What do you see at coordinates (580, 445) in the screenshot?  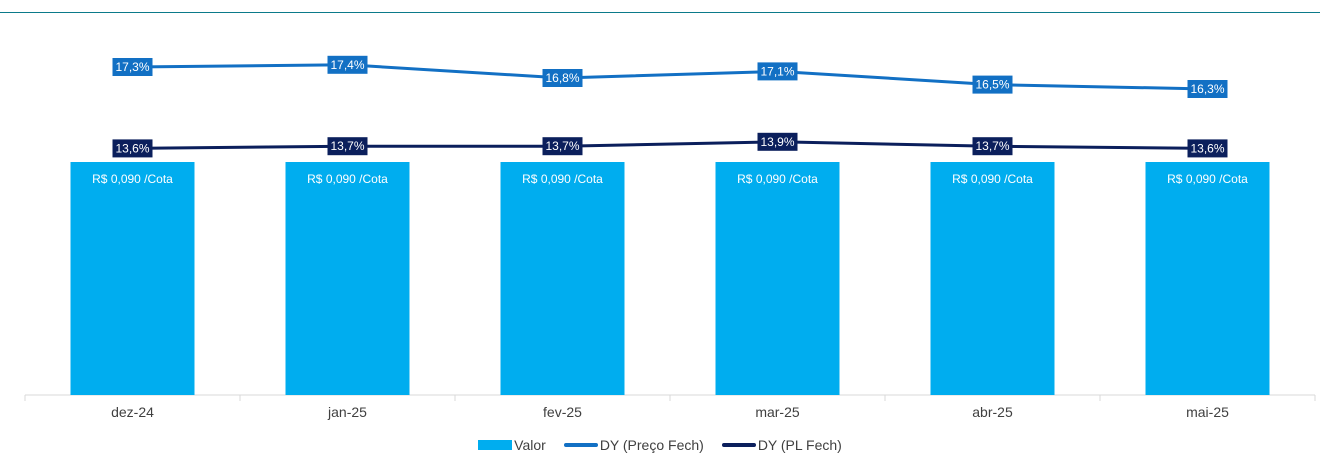 I see `legend-swatch-dy-preco` at bounding box center [580, 445].